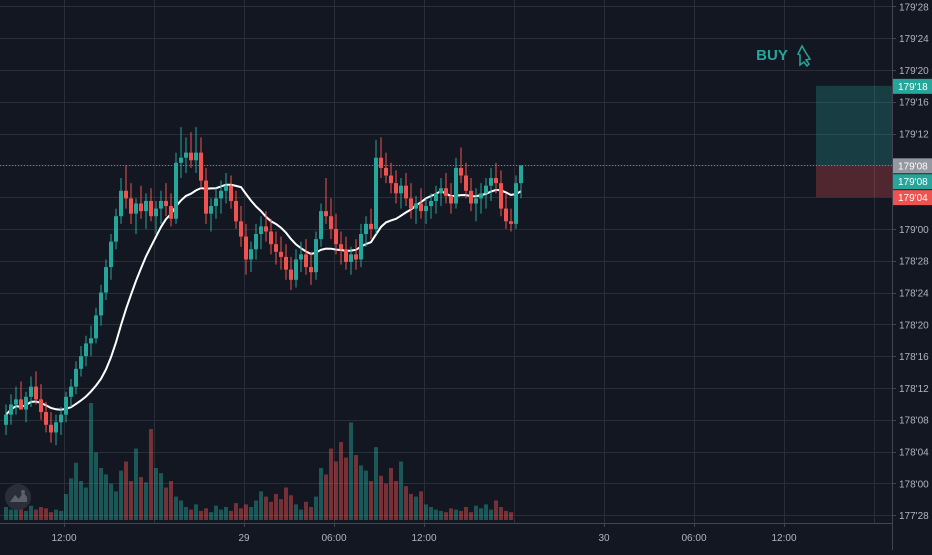  Describe the element at coordinates (604, 538) in the screenshot. I see `time-tick-label: 30` at that location.